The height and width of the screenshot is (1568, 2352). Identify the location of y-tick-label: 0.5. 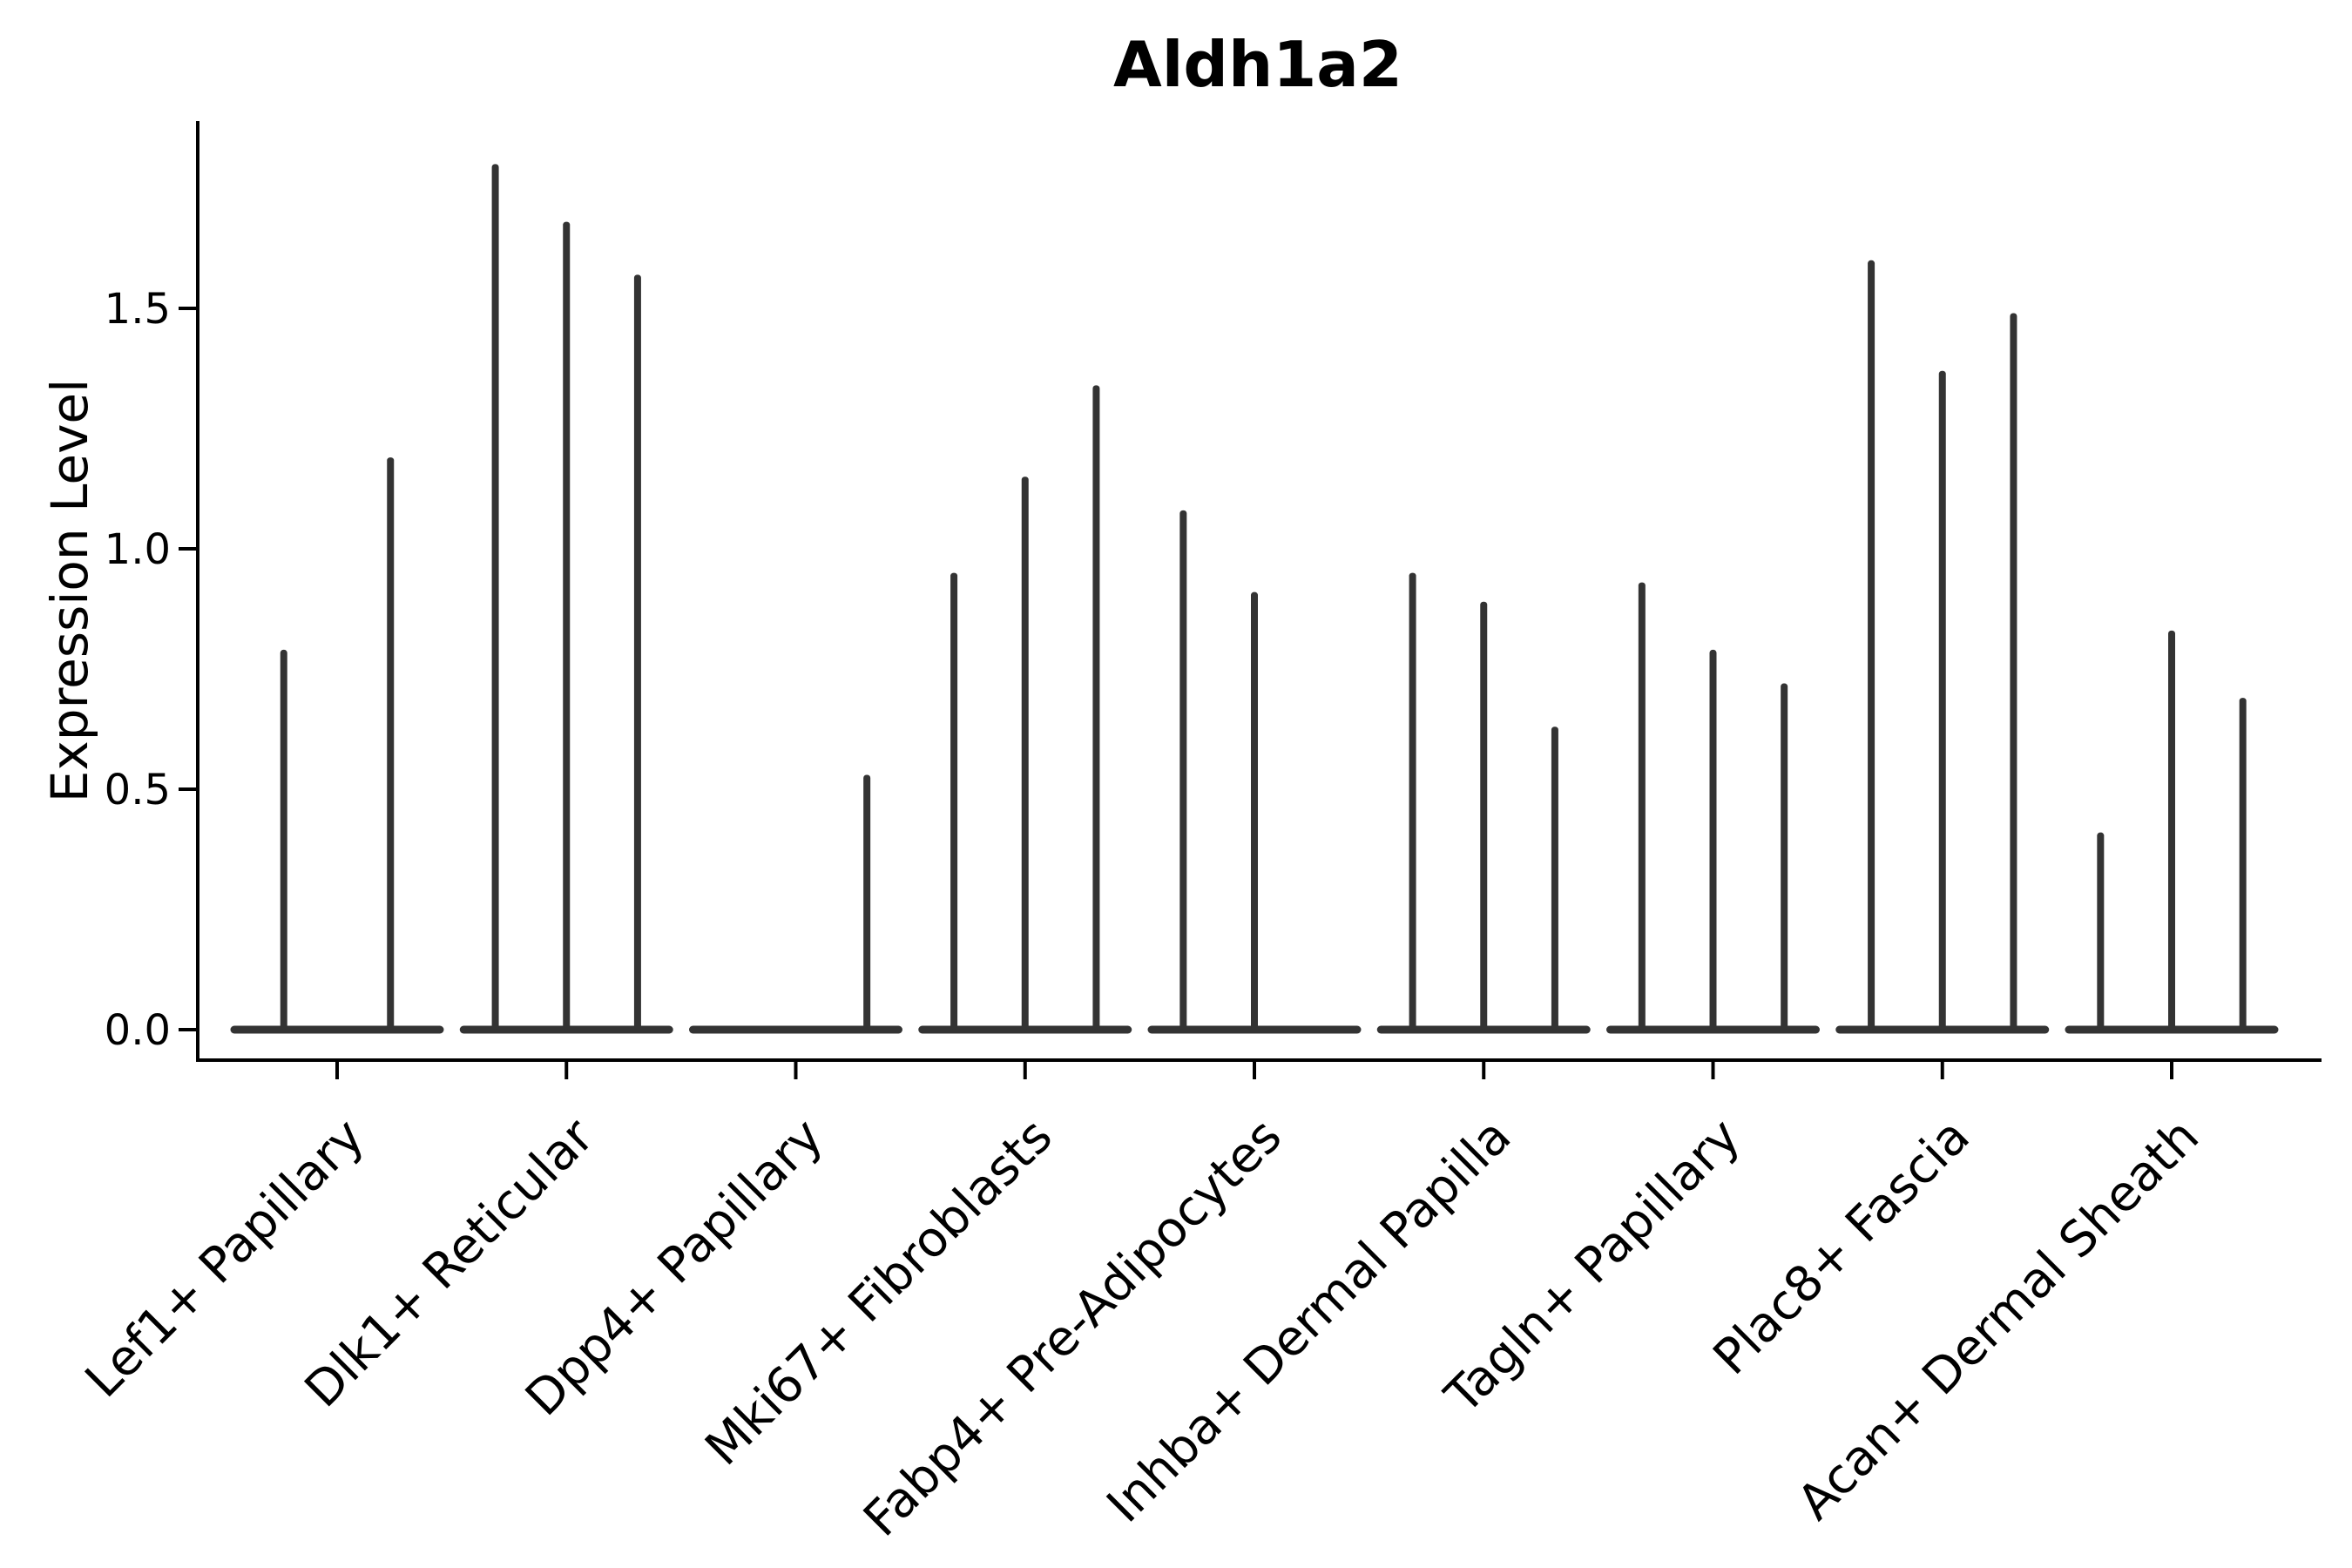
(138, 790).